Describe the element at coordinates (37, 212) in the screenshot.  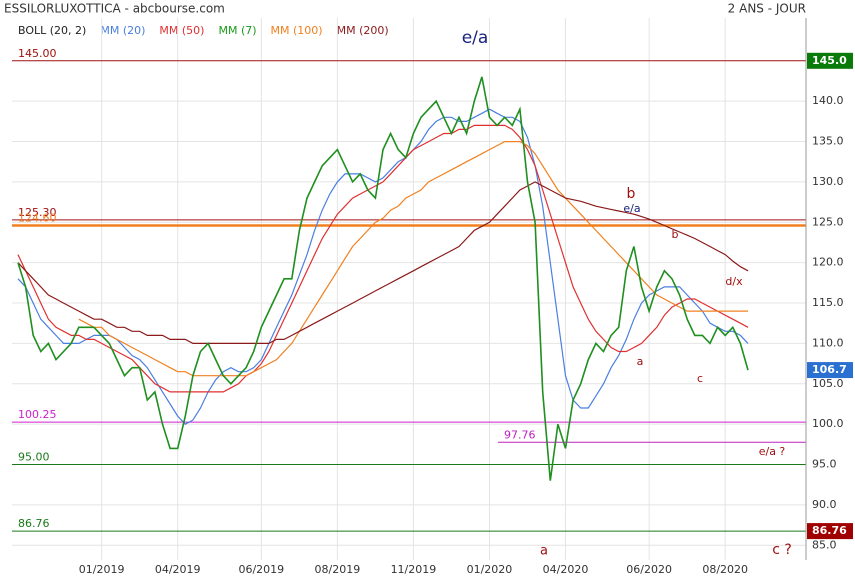
I see `level-label: 125.30` at that location.